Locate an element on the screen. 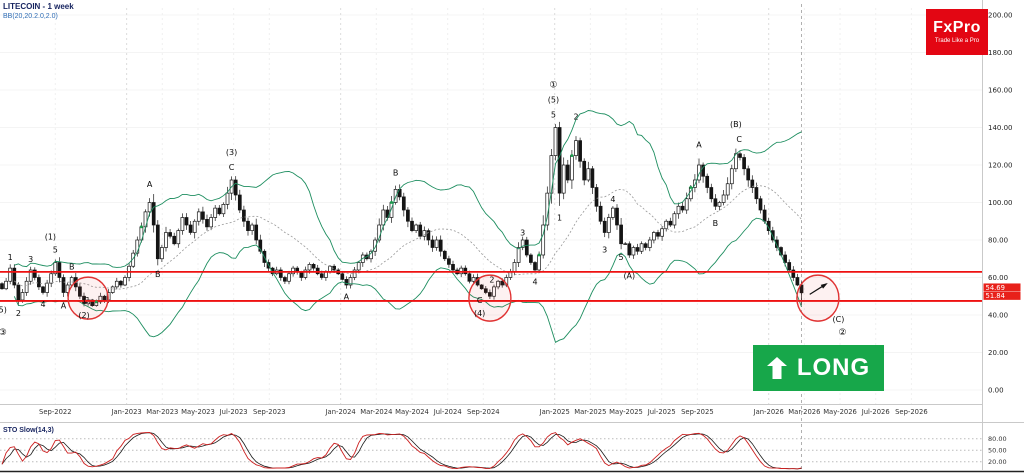 The height and width of the screenshot is (474, 1024). svg-text: 100.00 is located at coordinates (1000, 203).